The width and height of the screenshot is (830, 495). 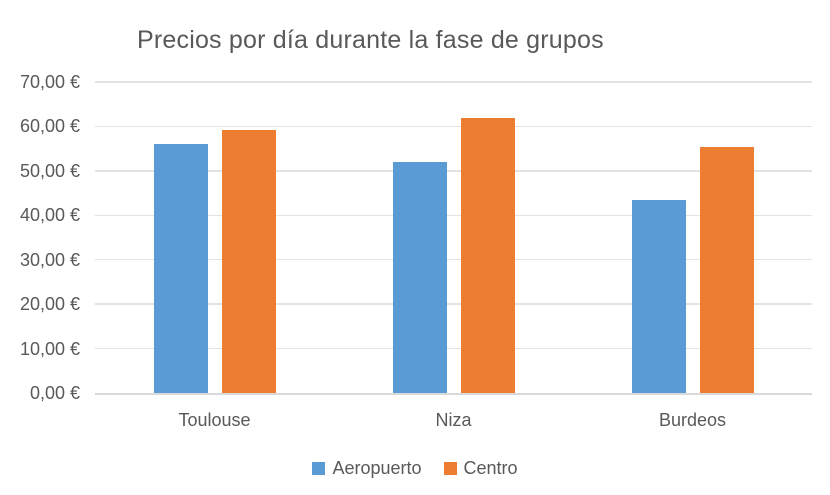 I want to click on legend-item-centro: Centro, so click(x=480, y=468).